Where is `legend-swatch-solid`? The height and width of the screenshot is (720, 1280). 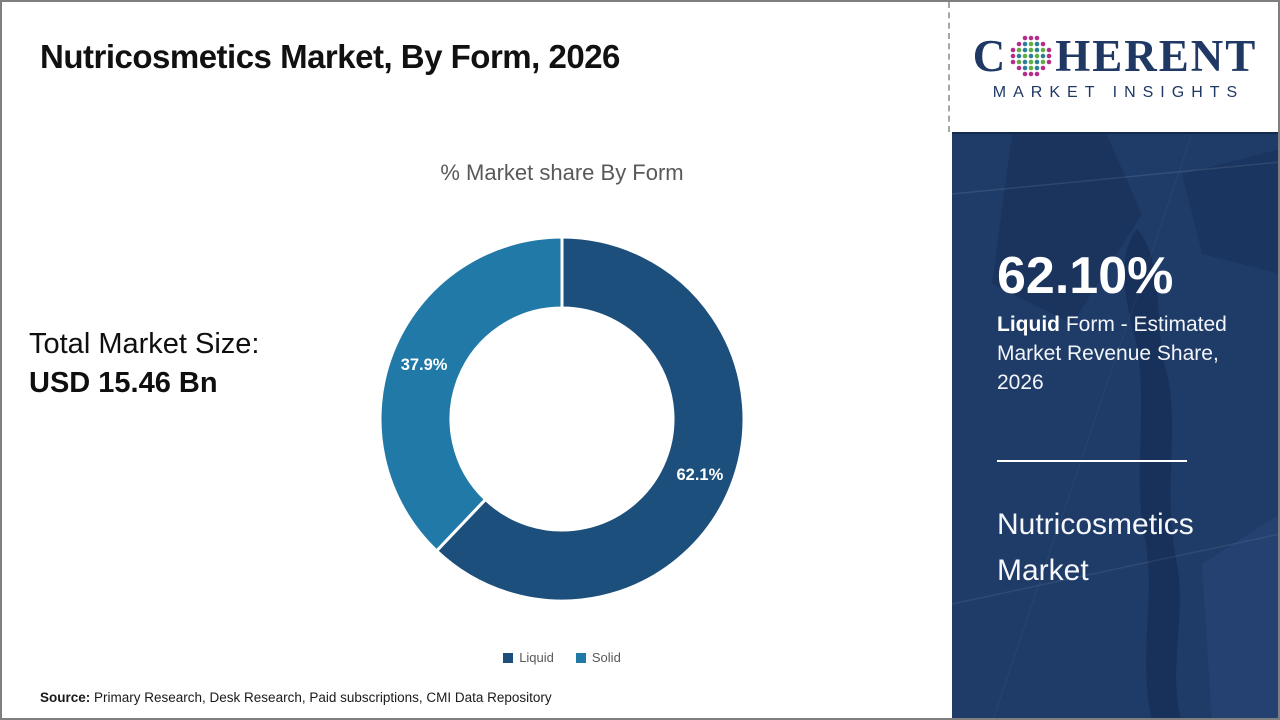 legend-swatch-solid is located at coordinates (580, 657).